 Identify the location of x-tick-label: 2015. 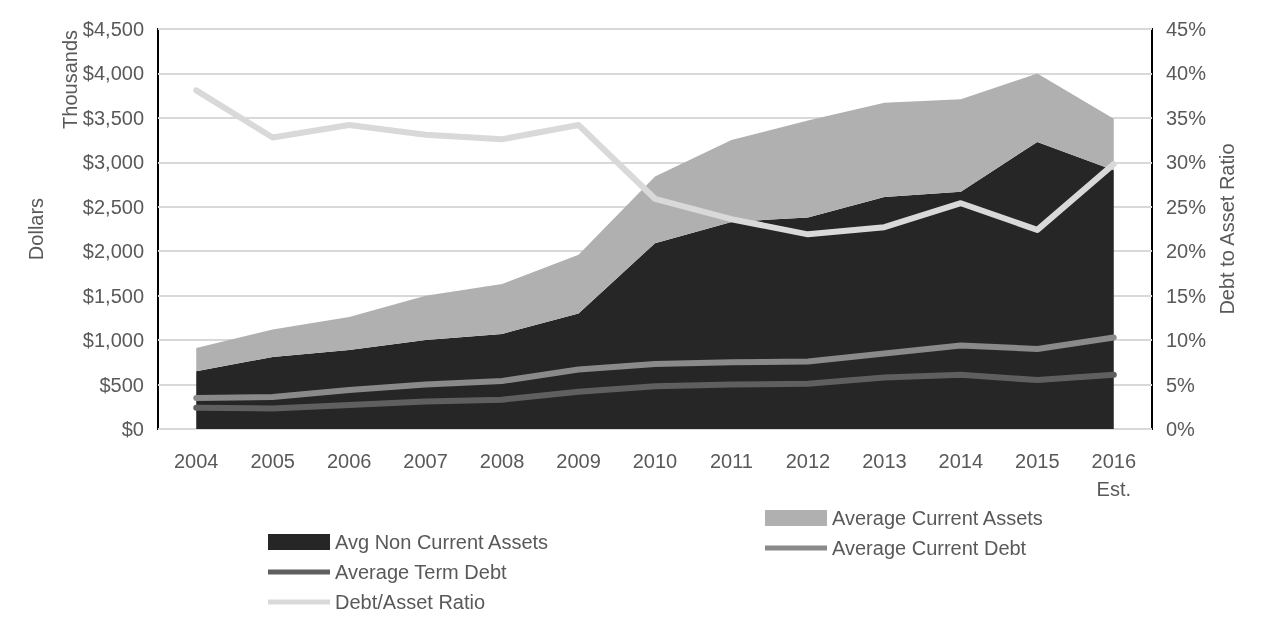
(1037, 461).